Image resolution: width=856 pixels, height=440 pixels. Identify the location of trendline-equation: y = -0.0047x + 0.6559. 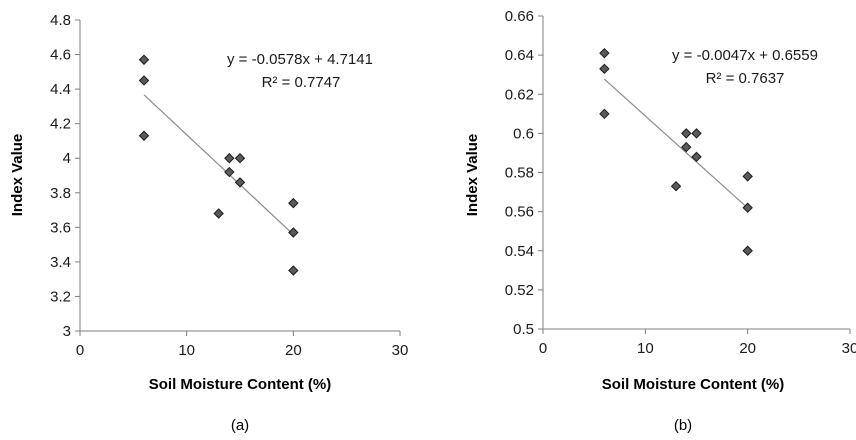
(745, 55).